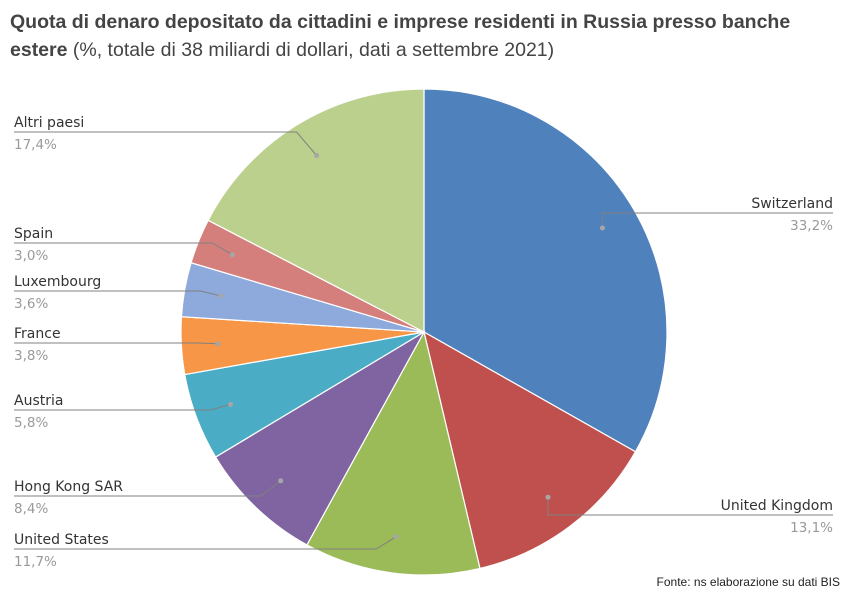 Image resolution: width=852 pixels, height=598 pixels. I want to click on slice-label-united-states: United States, so click(61, 540).